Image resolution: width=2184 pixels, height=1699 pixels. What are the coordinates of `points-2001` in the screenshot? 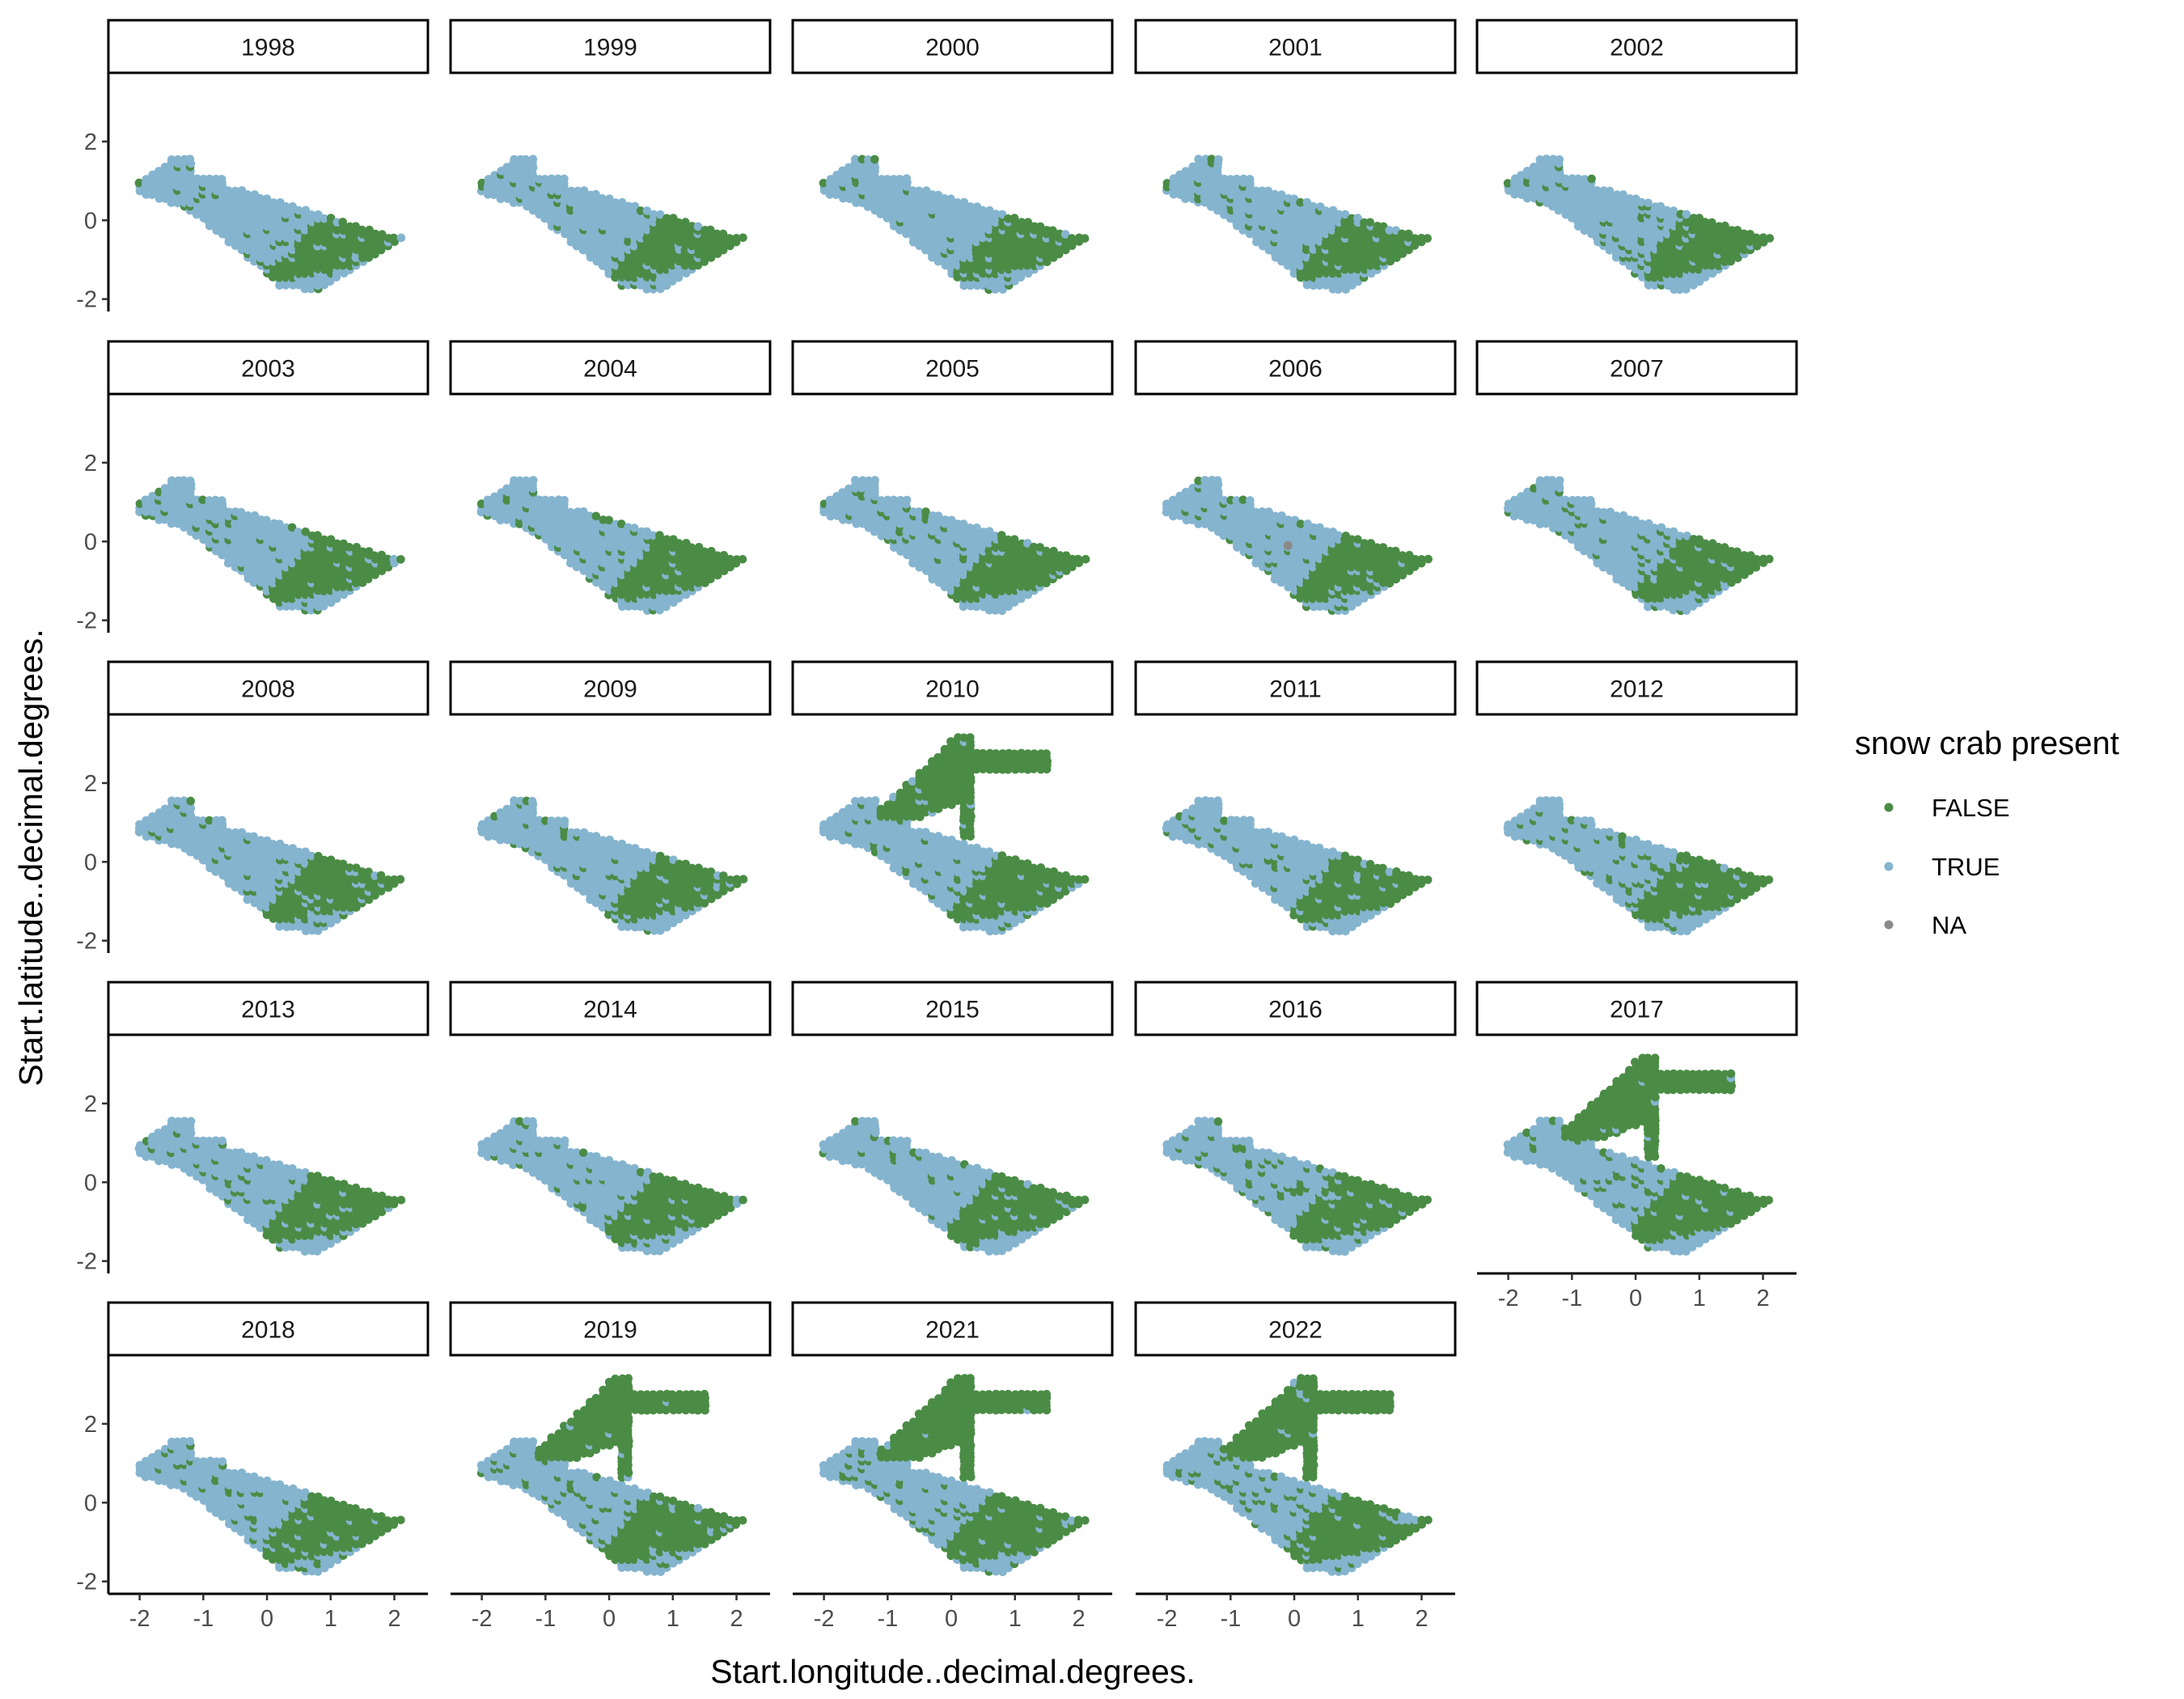 It's located at (1297, 224).